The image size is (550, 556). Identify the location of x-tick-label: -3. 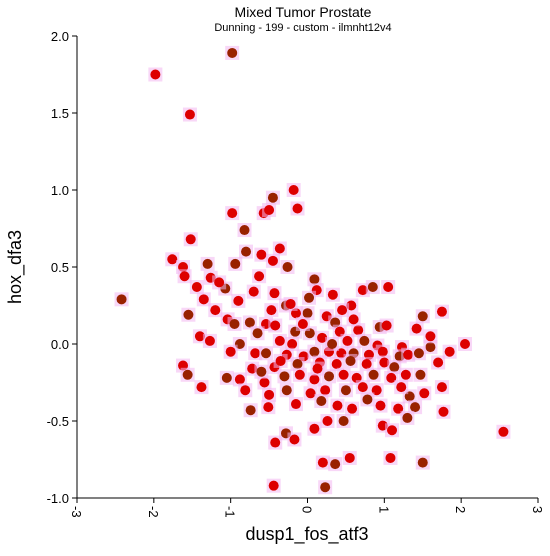
(76, 512).